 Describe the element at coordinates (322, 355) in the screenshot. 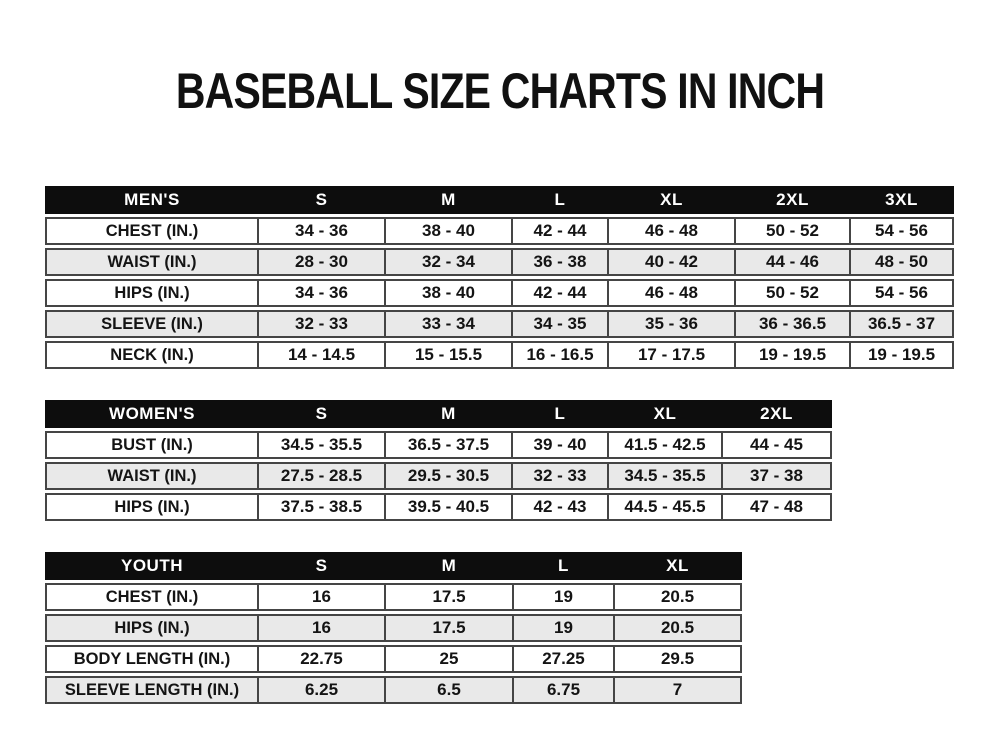

I see `size-value: 14 - 14.5` at that location.